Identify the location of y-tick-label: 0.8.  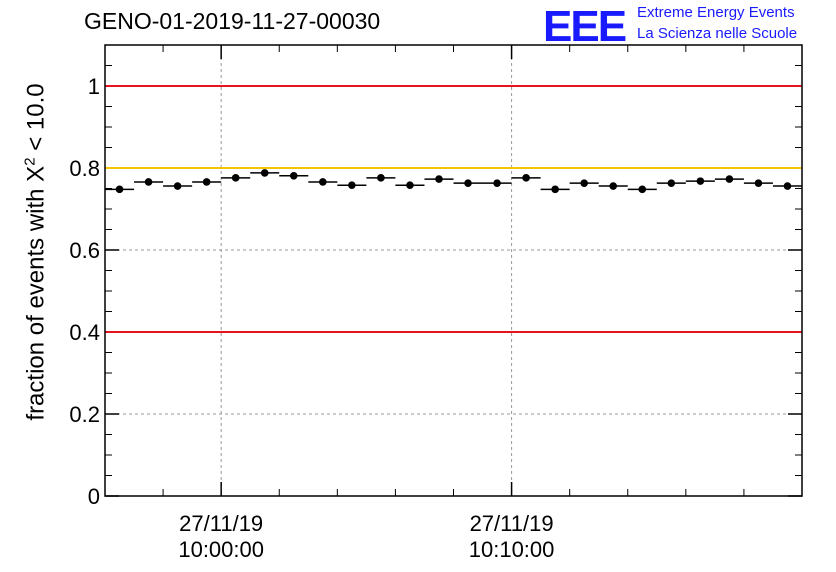
(84, 168).